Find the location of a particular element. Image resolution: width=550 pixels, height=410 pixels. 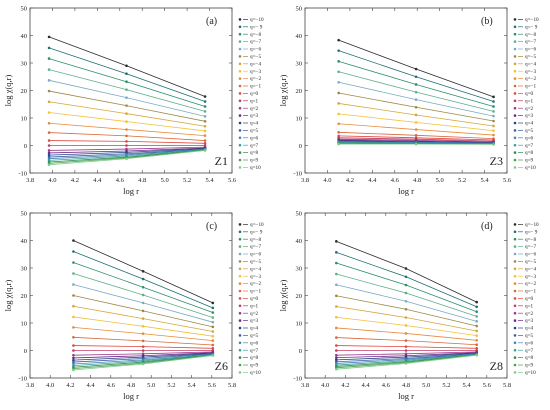

y-tick-label: 50 is located at coordinates (24, 8).